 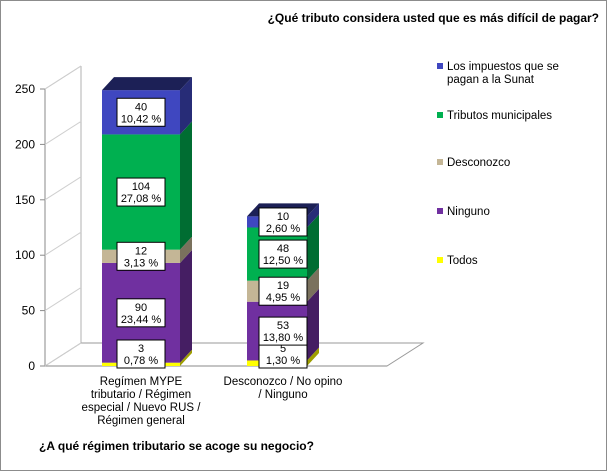 What do you see at coordinates (141, 382) in the screenshot?
I see `x-tick-label: Regímen MYPE` at bounding box center [141, 382].